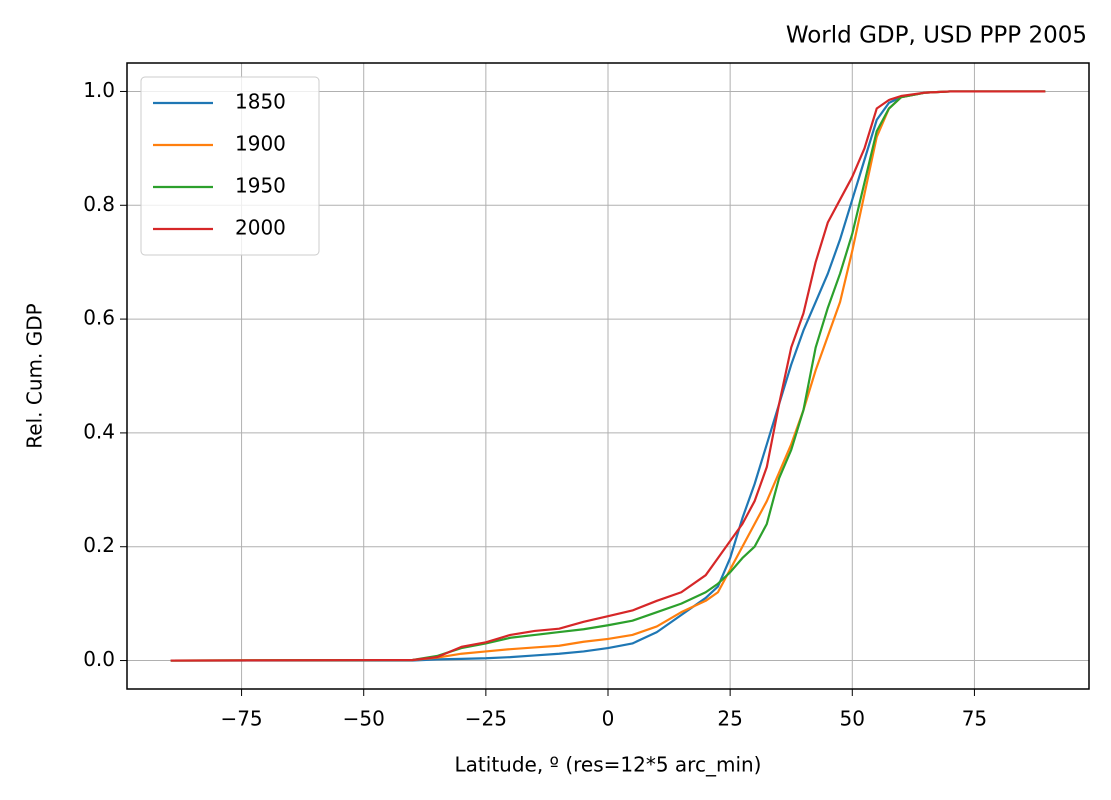  What do you see at coordinates (608, 719) in the screenshot?
I see `x-tick-label: 0` at bounding box center [608, 719].